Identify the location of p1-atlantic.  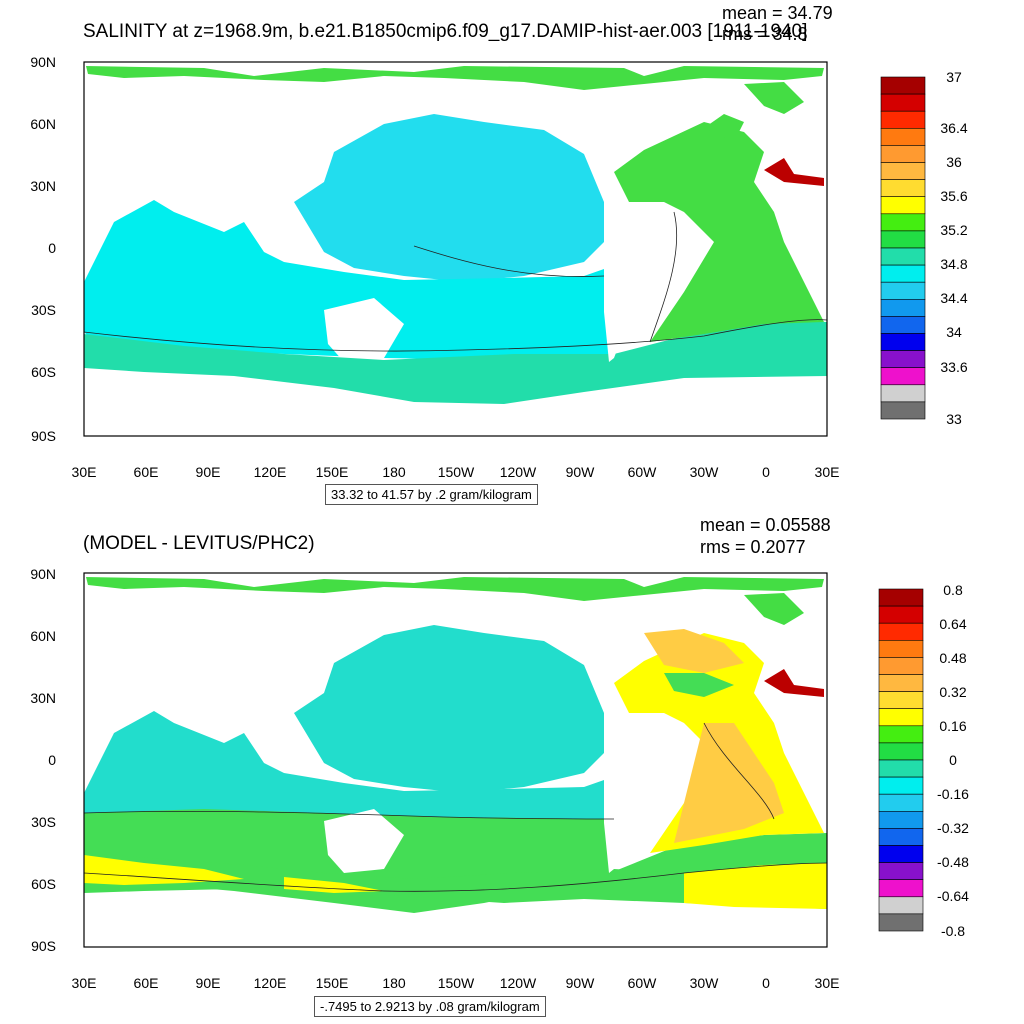
(719, 232).